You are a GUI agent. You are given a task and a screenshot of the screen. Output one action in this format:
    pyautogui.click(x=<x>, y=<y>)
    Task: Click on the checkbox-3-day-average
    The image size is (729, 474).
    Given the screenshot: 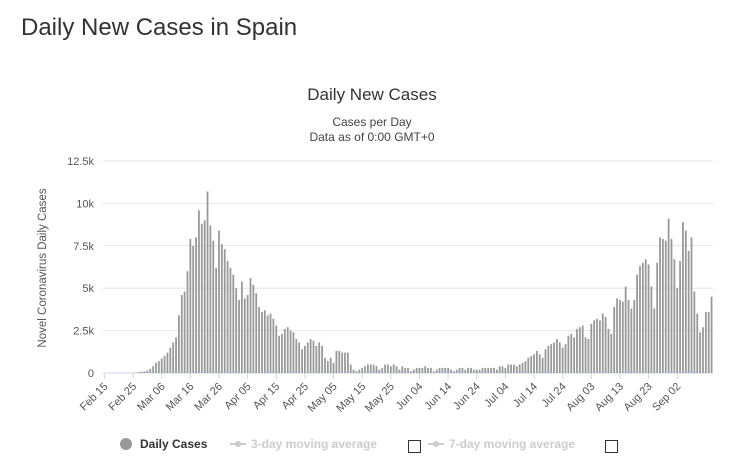 What is the action you would take?
    pyautogui.click(x=414, y=446)
    